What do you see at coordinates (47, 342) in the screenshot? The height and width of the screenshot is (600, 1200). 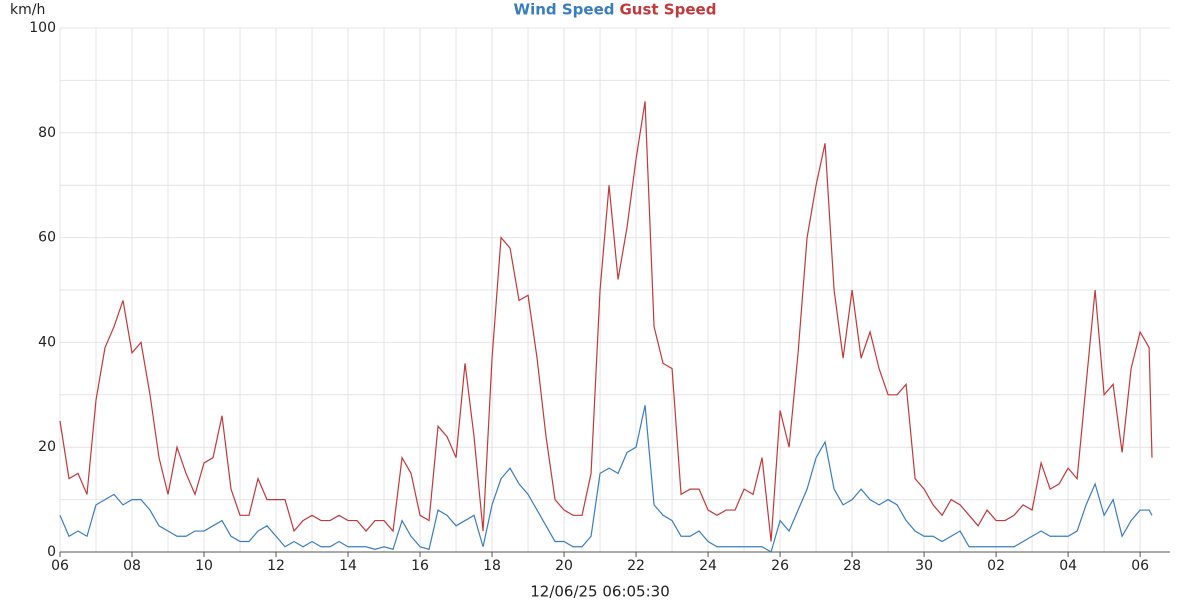 I see `y-tick-label: 40` at bounding box center [47, 342].